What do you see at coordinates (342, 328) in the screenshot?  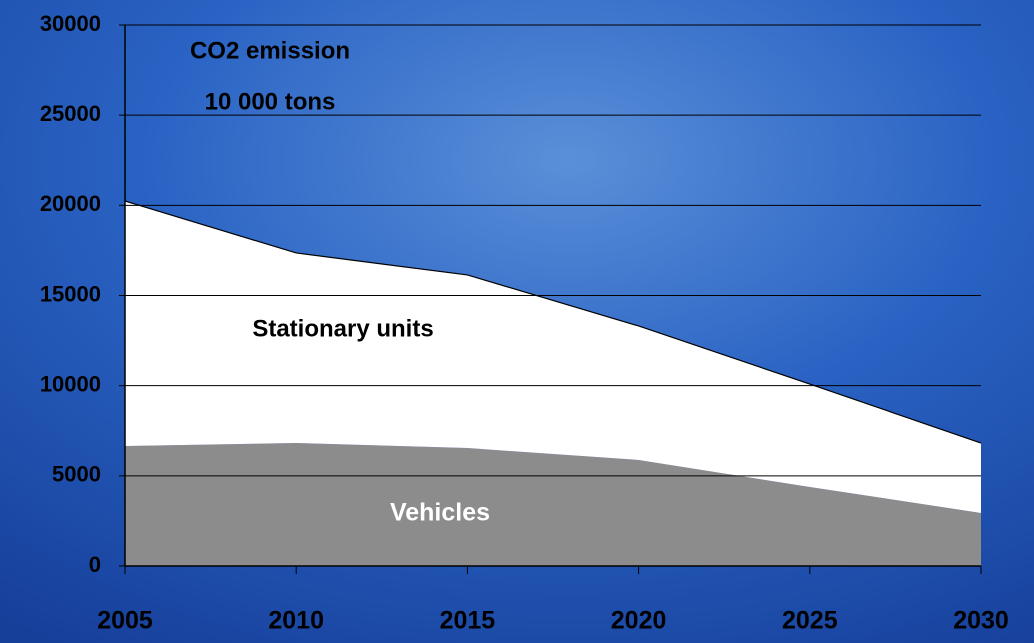 I see `series-label: Stationary units` at bounding box center [342, 328].